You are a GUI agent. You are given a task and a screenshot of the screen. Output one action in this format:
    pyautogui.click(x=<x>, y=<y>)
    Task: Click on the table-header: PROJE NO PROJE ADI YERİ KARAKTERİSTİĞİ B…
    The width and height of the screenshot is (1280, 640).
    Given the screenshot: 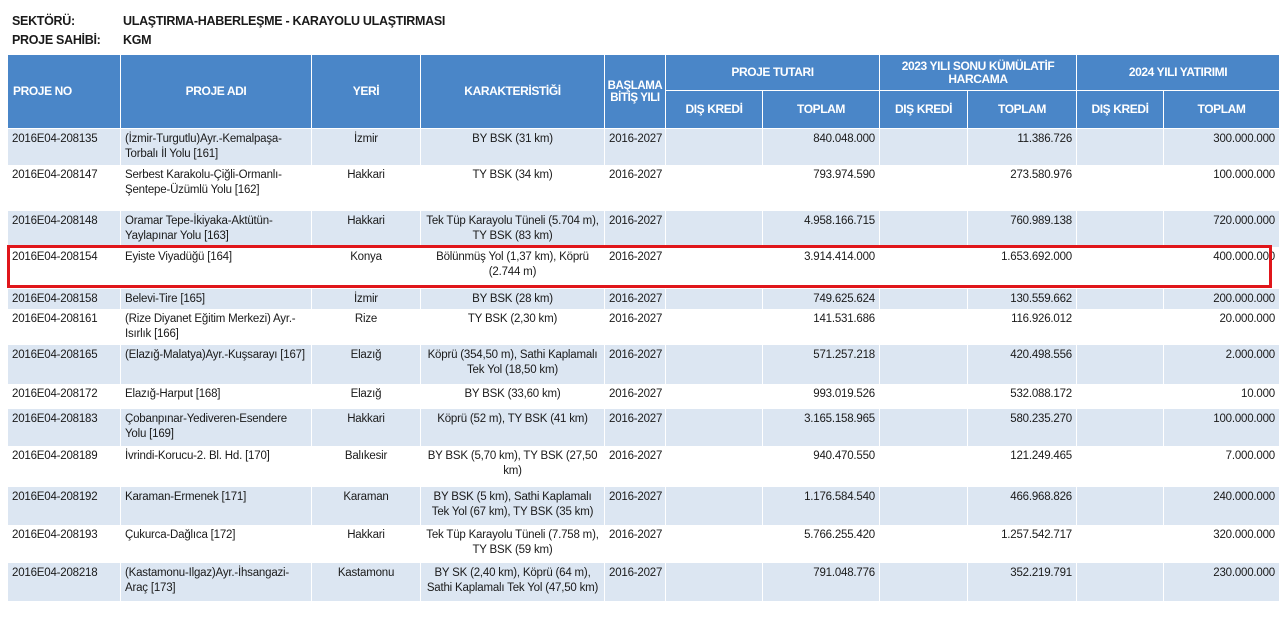 What is the action you would take?
    pyautogui.click(x=643, y=91)
    